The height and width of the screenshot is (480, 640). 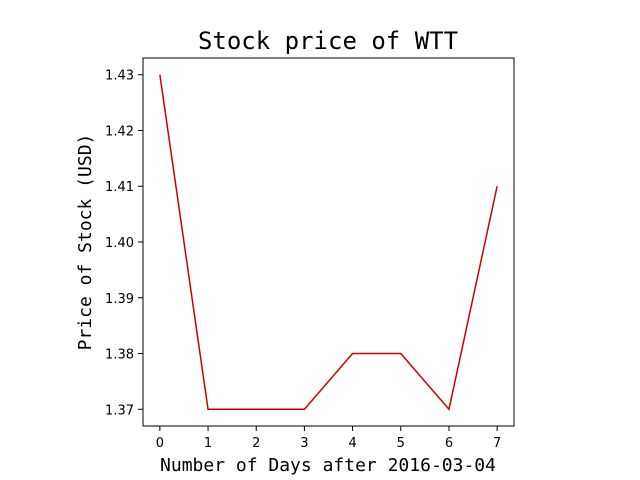 I want to click on y-tick-label: 1.37, so click(x=119, y=410).